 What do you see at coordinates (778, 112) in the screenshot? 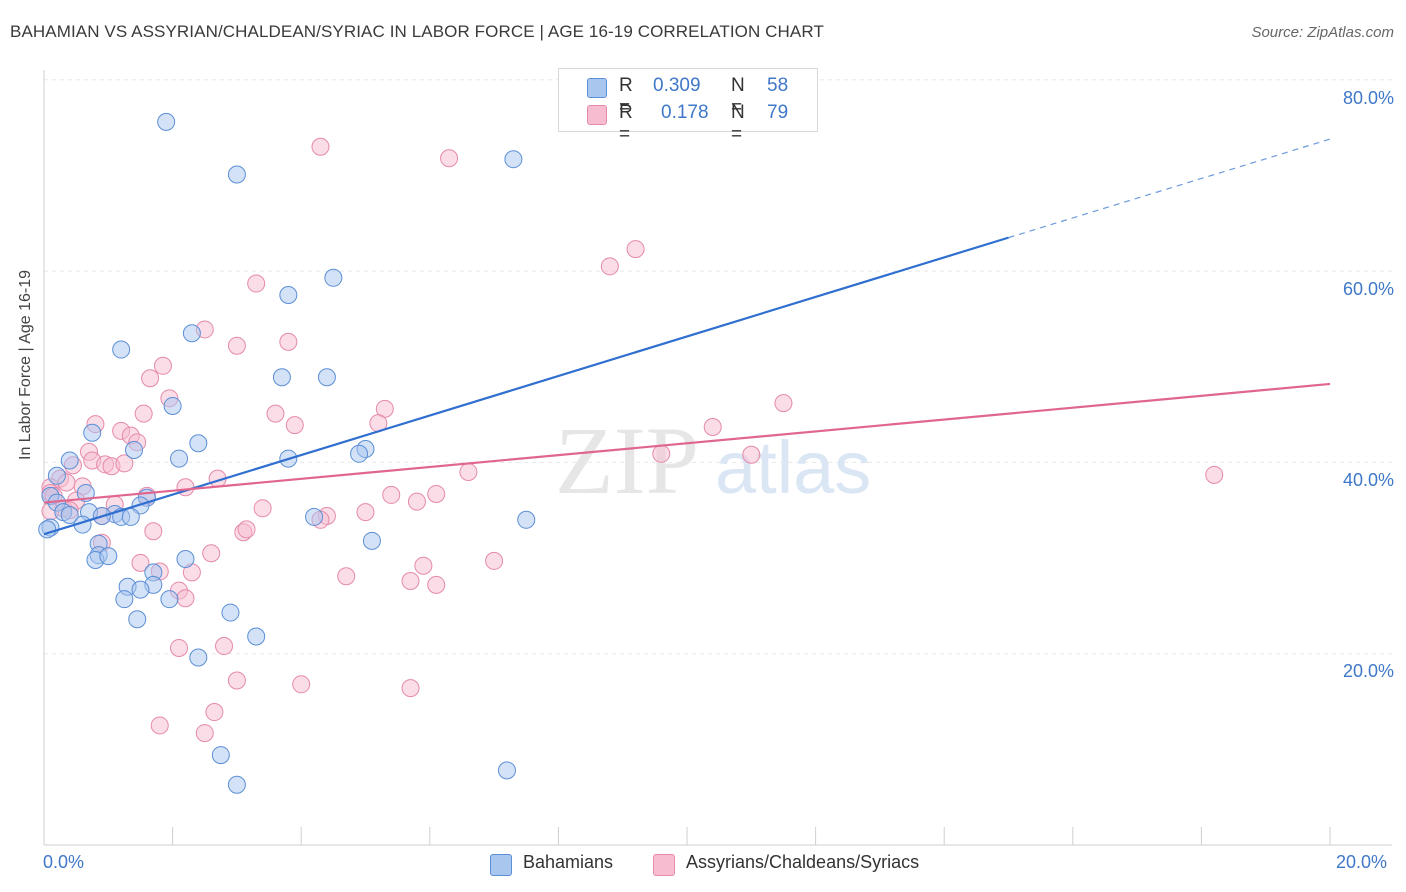
I see `legend-n-value: 79` at bounding box center [778, 112].